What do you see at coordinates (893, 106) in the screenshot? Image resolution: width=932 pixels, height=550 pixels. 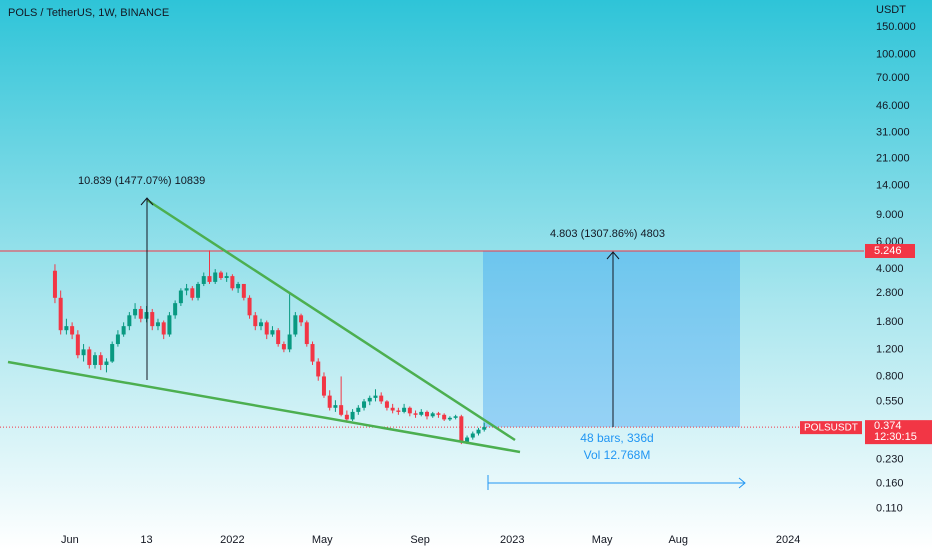 I see `y-tick-label: 46.000` at bounding box center [893, 106].